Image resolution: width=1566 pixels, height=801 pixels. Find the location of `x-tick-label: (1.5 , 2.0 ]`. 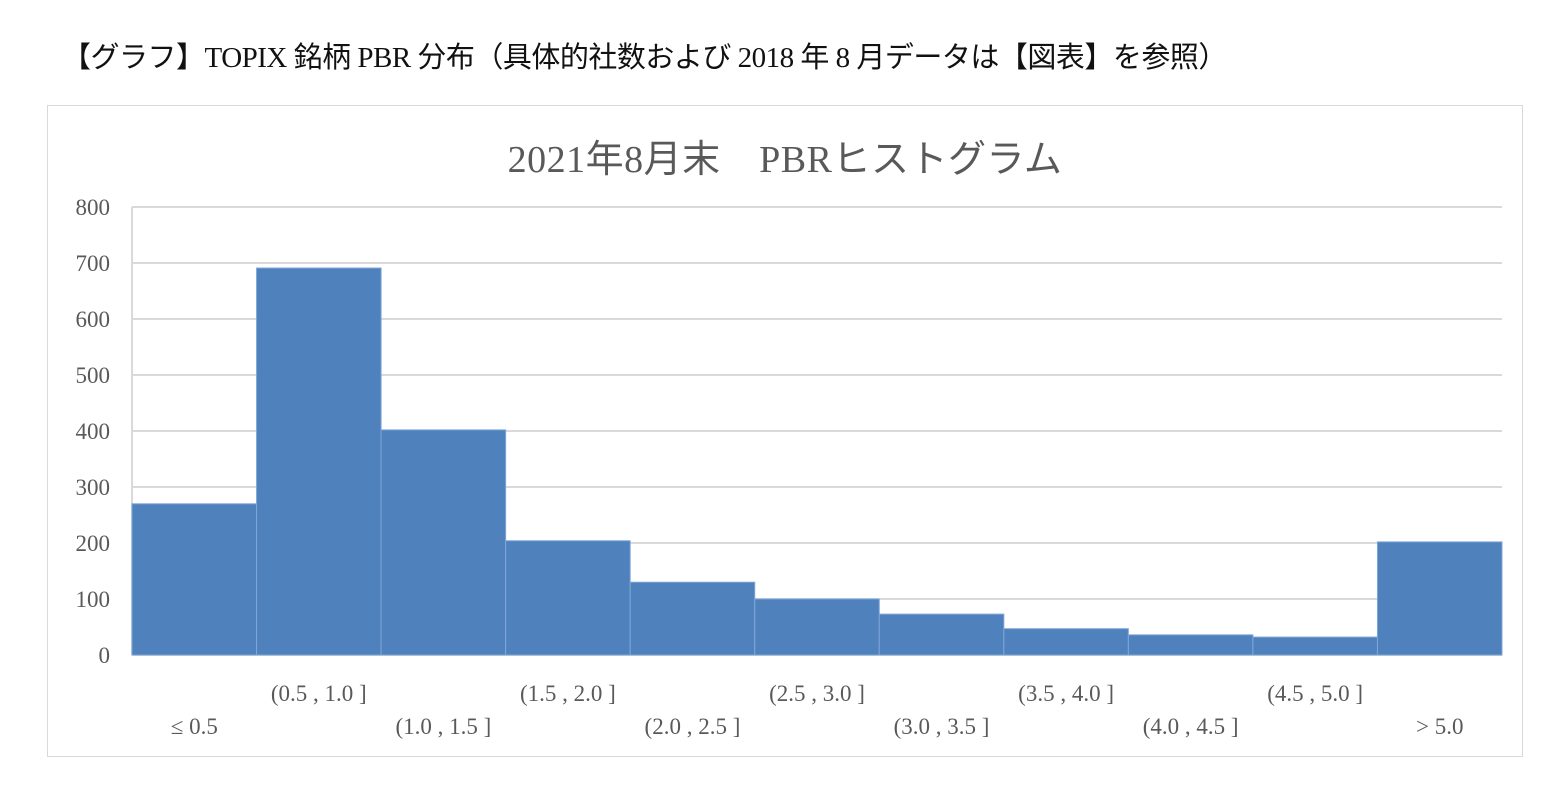

x-tick-label: (1.5 , 2.0 ] is located at coordinates (568, 693).